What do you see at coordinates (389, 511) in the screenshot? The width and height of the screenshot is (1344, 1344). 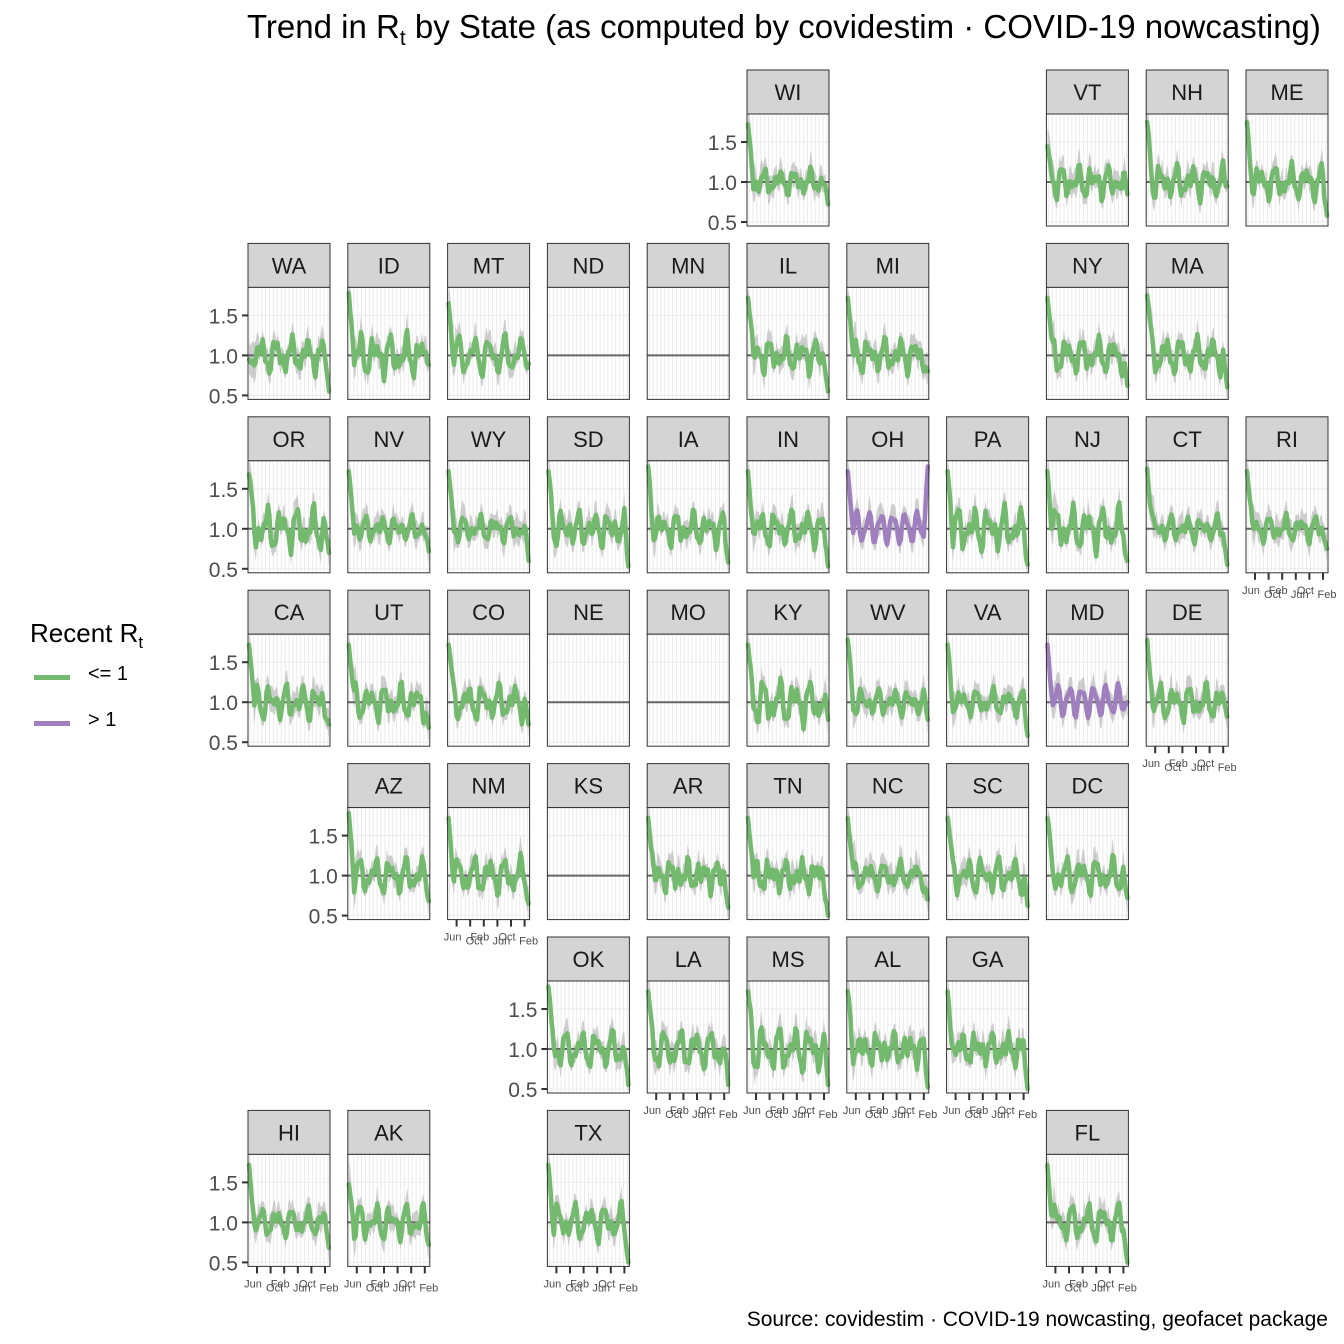 I see `rt-line-nv` at bounding box center [389, 511].